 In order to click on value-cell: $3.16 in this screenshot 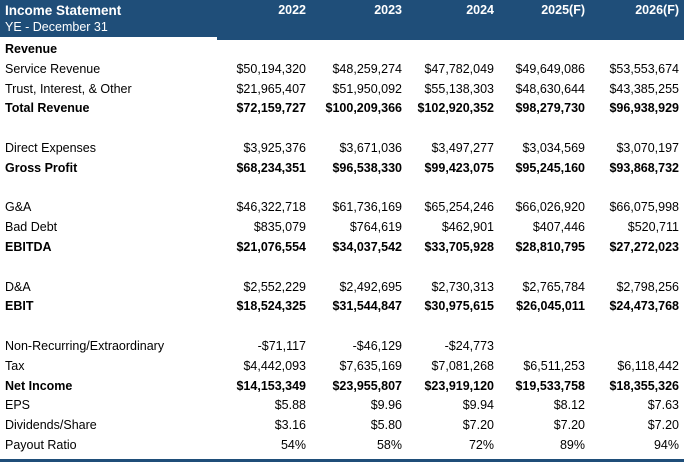, I will do `click(290, 425)`.